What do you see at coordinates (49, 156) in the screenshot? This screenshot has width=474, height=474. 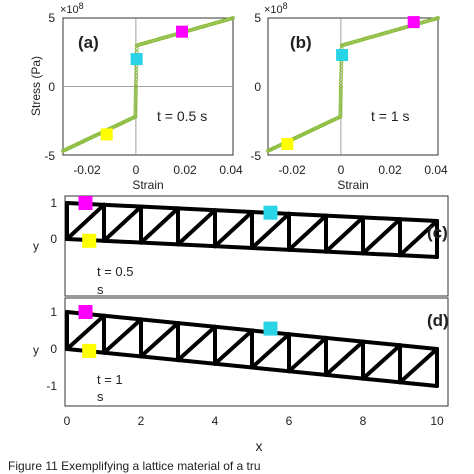 I see `panel-a-ytick-neg5: -5` at bounding box center [49, 156].